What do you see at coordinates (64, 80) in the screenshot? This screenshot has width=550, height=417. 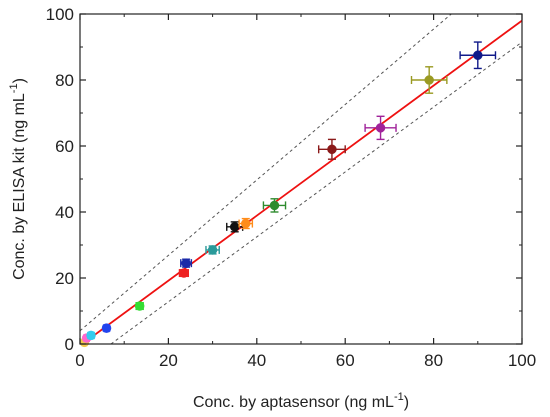 I see `y-tick-label: 80` at bounding box center [64, 80].